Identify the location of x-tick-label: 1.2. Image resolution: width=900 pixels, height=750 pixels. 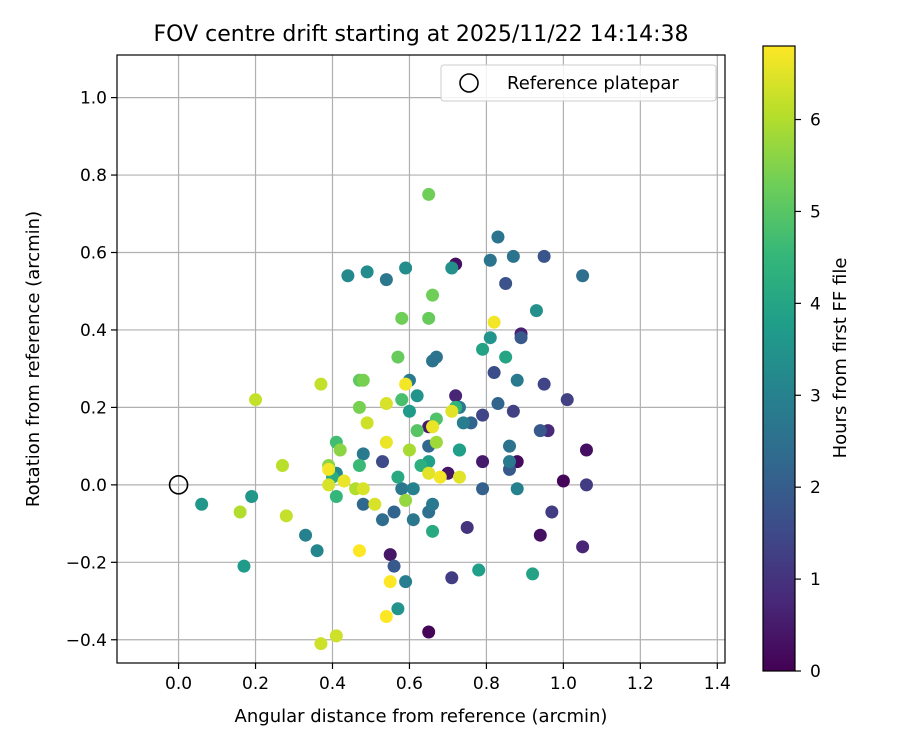
(640, 684).